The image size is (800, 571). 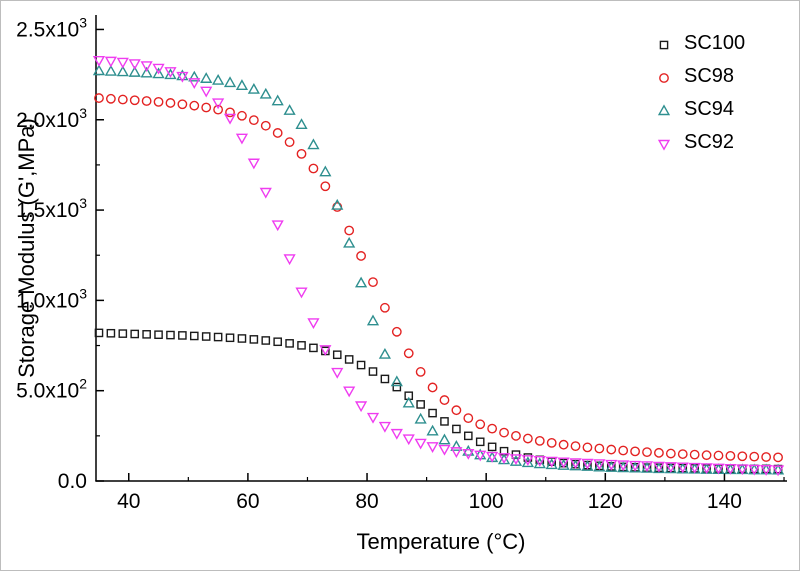 I want to click on y-tick-label: 5.0x10², so click(x=51, y=389).